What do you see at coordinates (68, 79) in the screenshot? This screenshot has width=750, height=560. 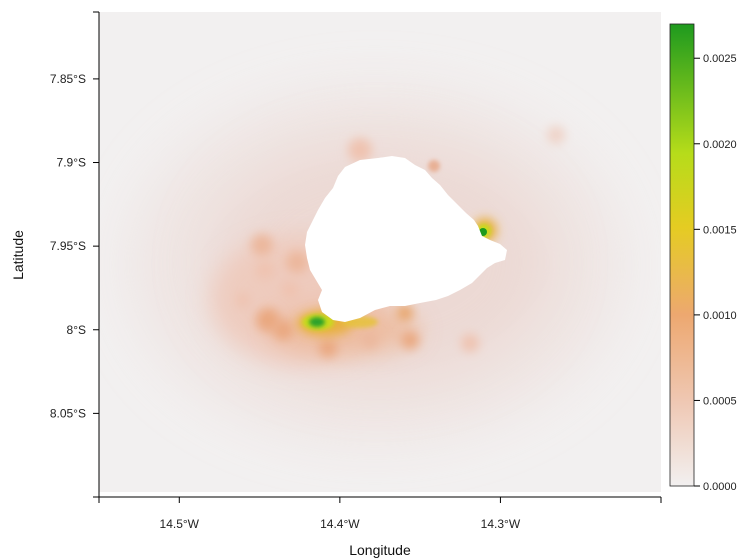 I see `y-tick-label: 7.85°S` at bounding box center [68, 79].